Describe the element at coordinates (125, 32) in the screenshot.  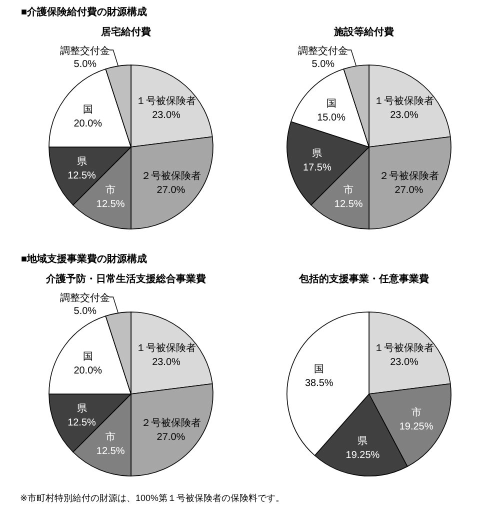
I see `chart-title: 居宅給付費` at that location.